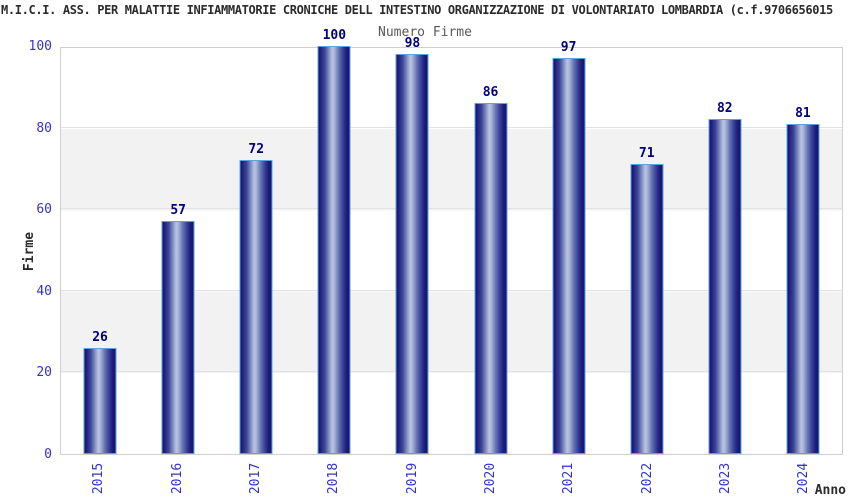 The width and height of the screenshot is (850, 500). I want to click on chart-title: Numero Firme, so click(425, 32).